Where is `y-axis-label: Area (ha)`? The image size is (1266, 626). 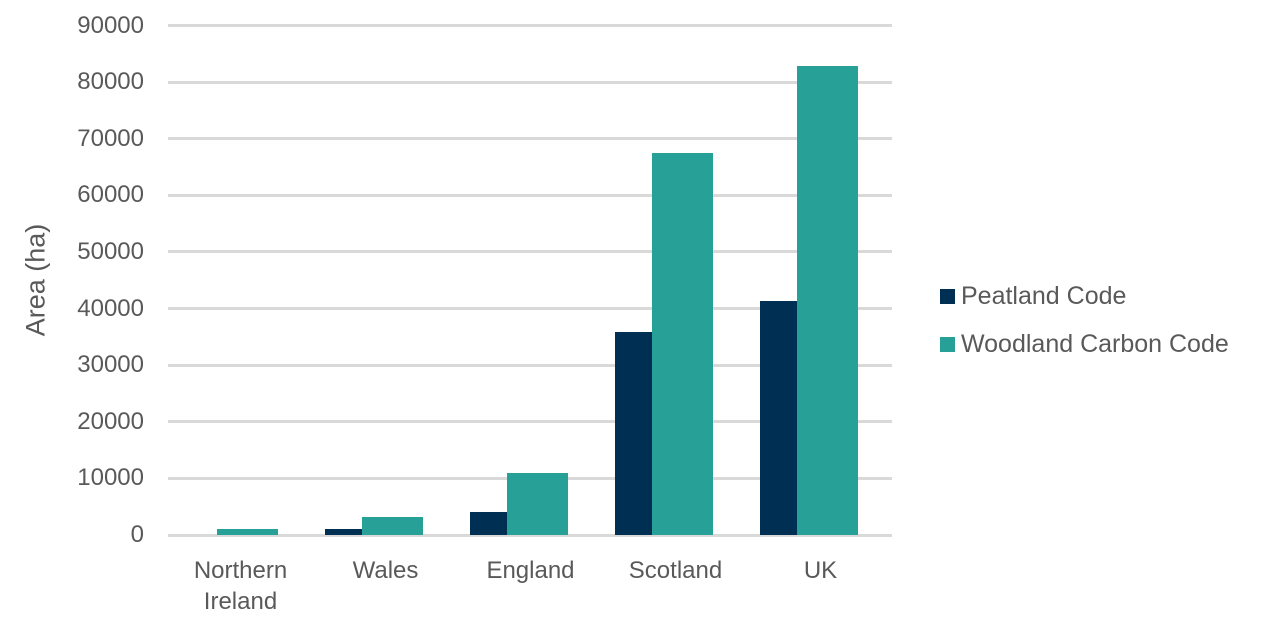
y-axis-label: Area (ha) is located at coordinates (35, 280).